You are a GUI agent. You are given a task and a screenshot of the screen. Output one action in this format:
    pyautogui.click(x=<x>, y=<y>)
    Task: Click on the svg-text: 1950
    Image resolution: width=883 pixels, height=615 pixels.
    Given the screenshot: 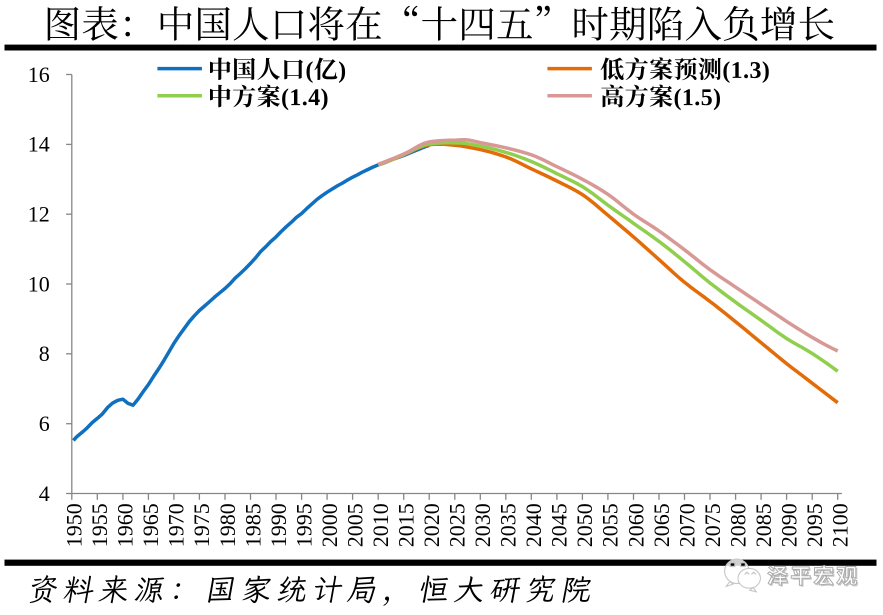 What is the action you would take?
    pyautogui.click(x=74, y=525)
    